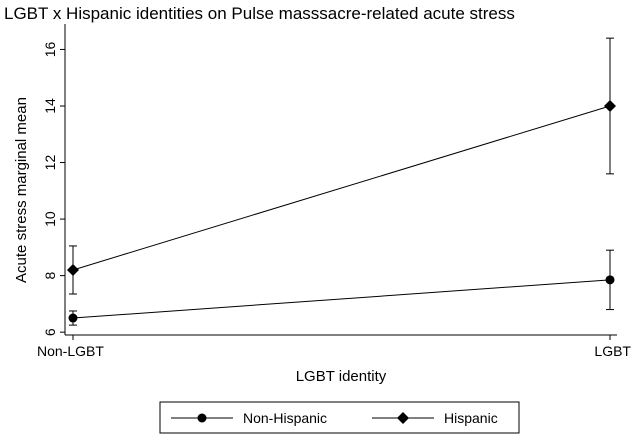  What do you see at coordinates (70, 351) in the screenshot?
I see `x-tick-label: Non-LGBT` at bounding box center [70, 351].